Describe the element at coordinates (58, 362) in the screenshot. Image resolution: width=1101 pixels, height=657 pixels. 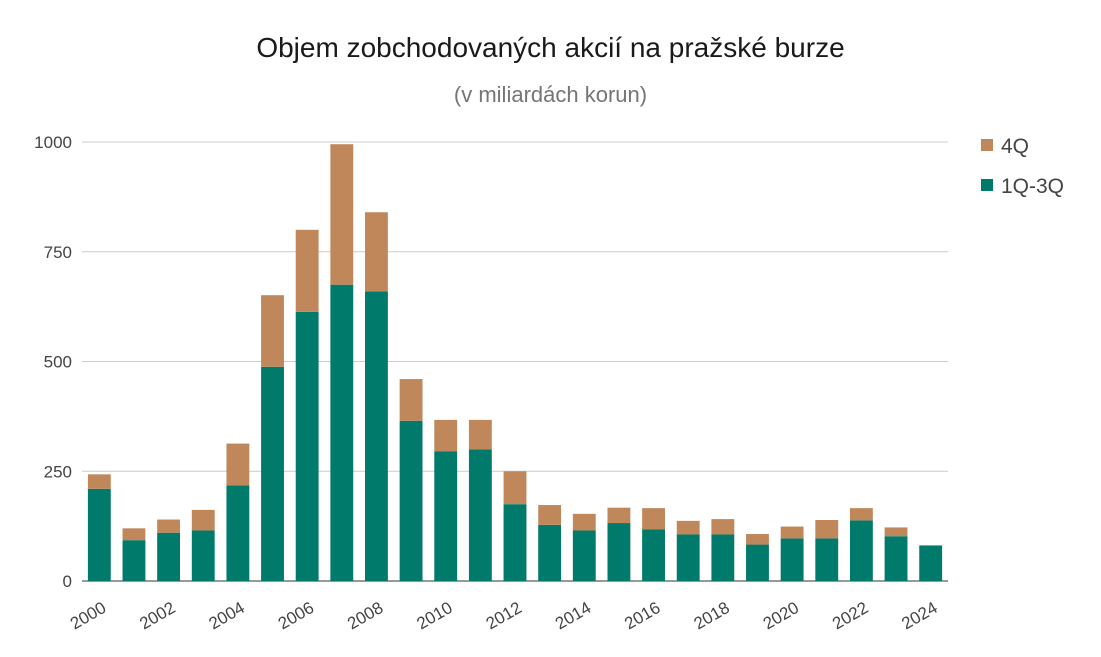
I see `y-tick-label: 500` at that location.